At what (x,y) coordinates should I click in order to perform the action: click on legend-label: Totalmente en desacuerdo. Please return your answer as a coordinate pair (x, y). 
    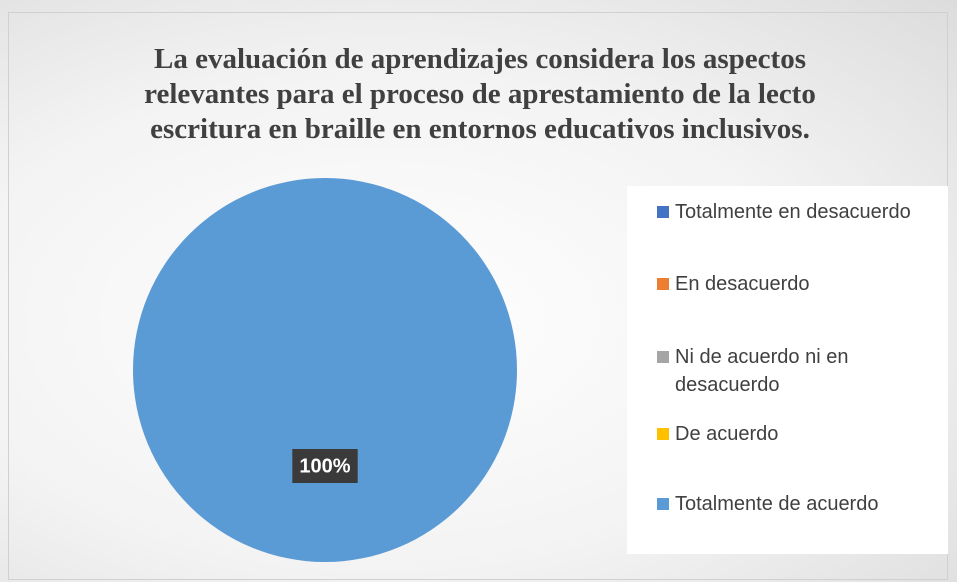
    Looking at the image, I should click on (793, 212).